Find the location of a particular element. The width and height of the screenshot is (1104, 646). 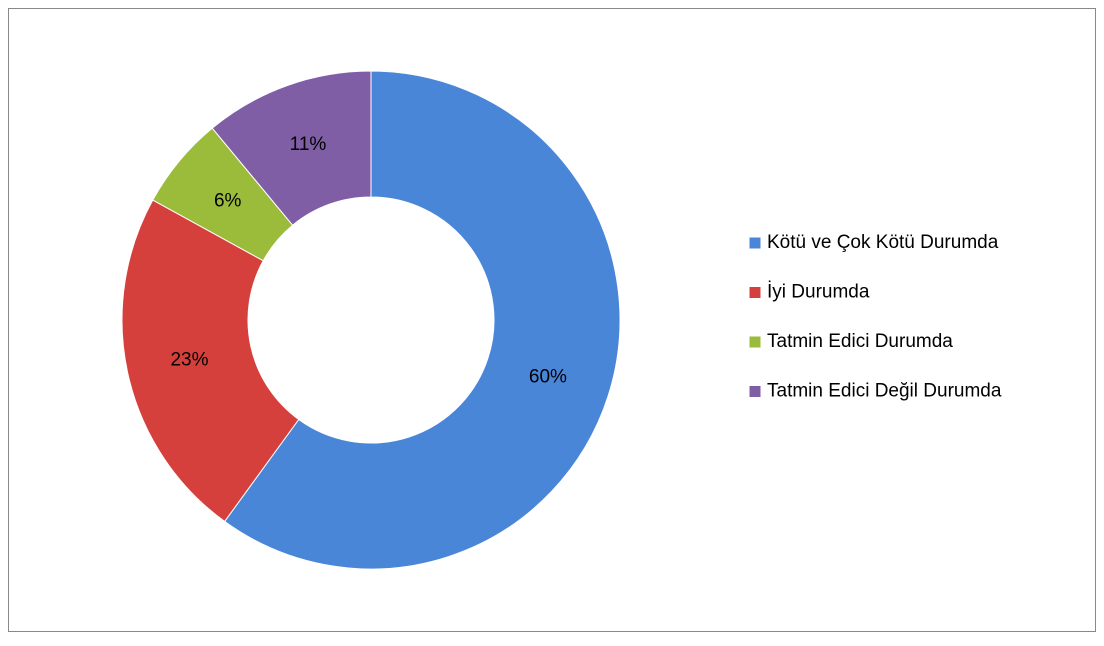

legend-label: İyi Durumda is located at coordinates (818, 292).